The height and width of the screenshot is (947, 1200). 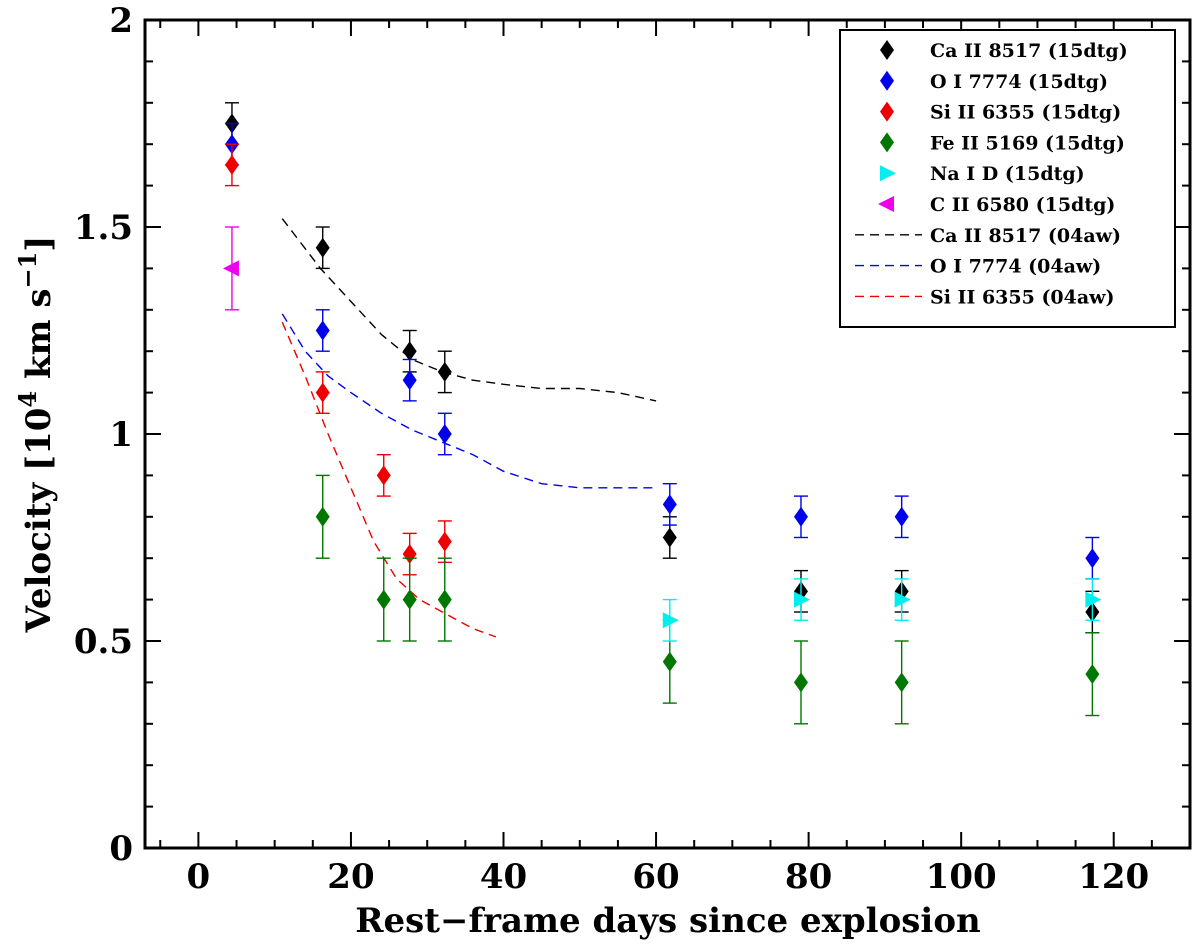 What do you see at coordinates (1025, 236) in the screenshot?
I see `legend-label: Ca II 8517 (04aw)` at bounding box center [1025, 236].